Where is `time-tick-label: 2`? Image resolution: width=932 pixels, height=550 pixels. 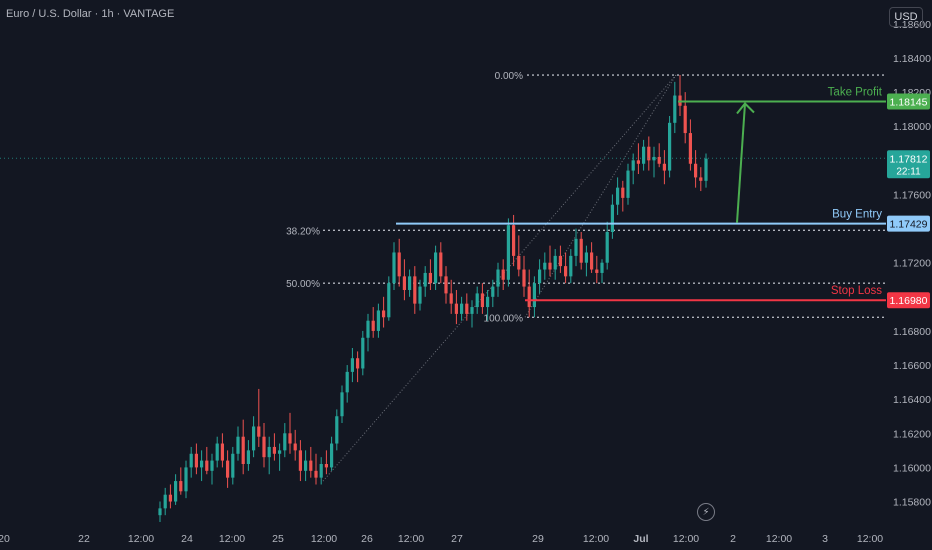 time-tick-label: 2 is located at coordinates (733, 539).